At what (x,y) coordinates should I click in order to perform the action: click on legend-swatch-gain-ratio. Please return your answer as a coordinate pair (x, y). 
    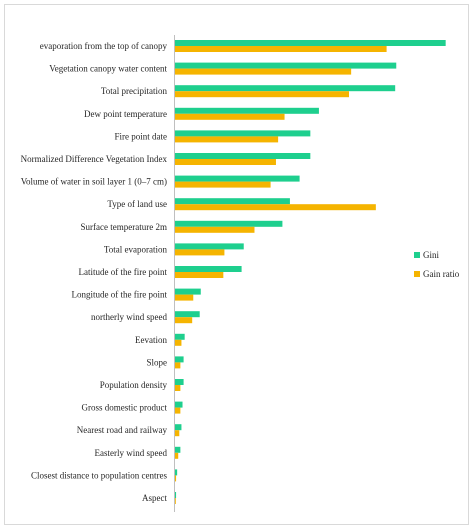
    Looking at the image, I should click on (417, 274).